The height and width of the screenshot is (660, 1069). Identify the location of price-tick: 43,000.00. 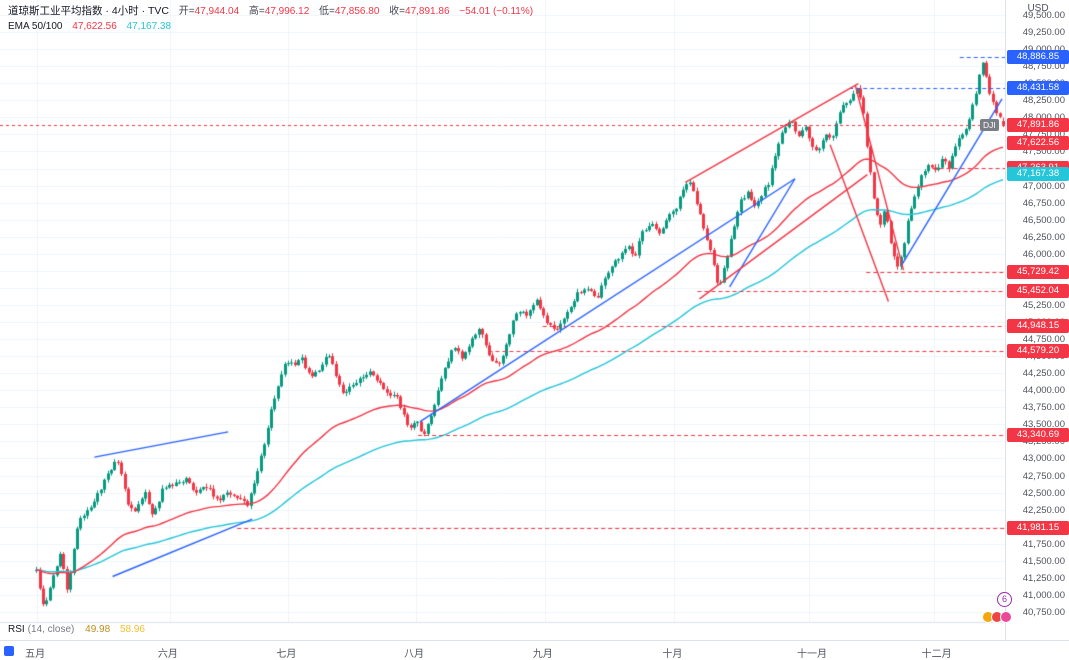
(1043, 459).